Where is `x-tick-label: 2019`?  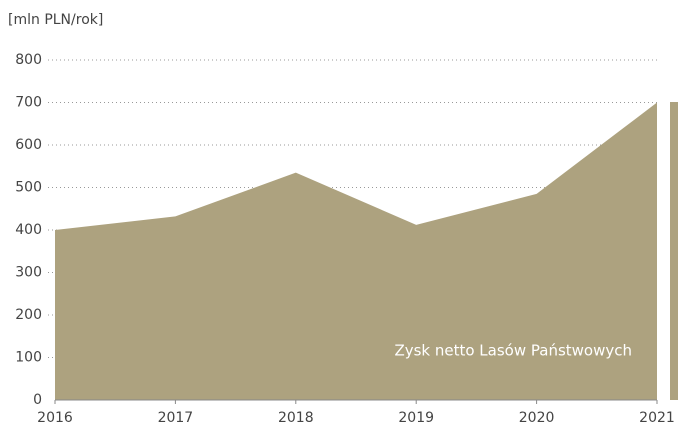
x-tick-label: 2019 is located at coordinates (416, 418).